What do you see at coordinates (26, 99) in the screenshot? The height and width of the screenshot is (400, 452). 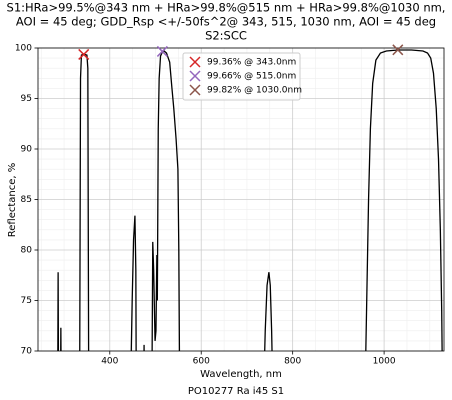 I see `y-tick-label: 95` at bounding box center [26, 99].